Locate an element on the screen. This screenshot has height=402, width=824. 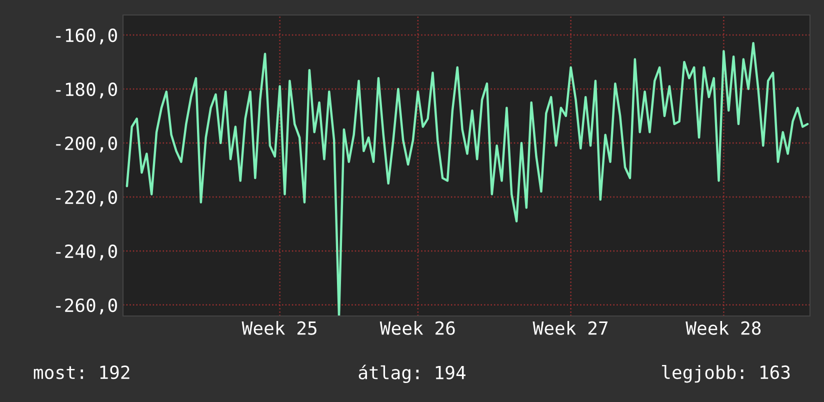
y-tick-label: -240,0 is located at coordinates (86, 252).